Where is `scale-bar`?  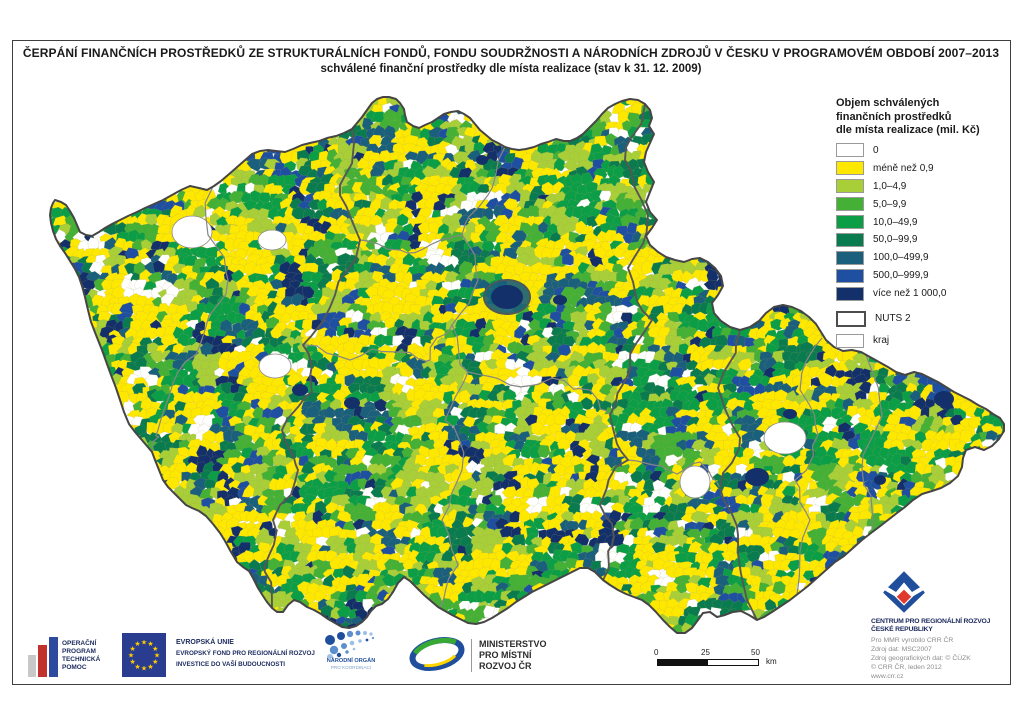
scale-bar is located at coordinates (708, 662).